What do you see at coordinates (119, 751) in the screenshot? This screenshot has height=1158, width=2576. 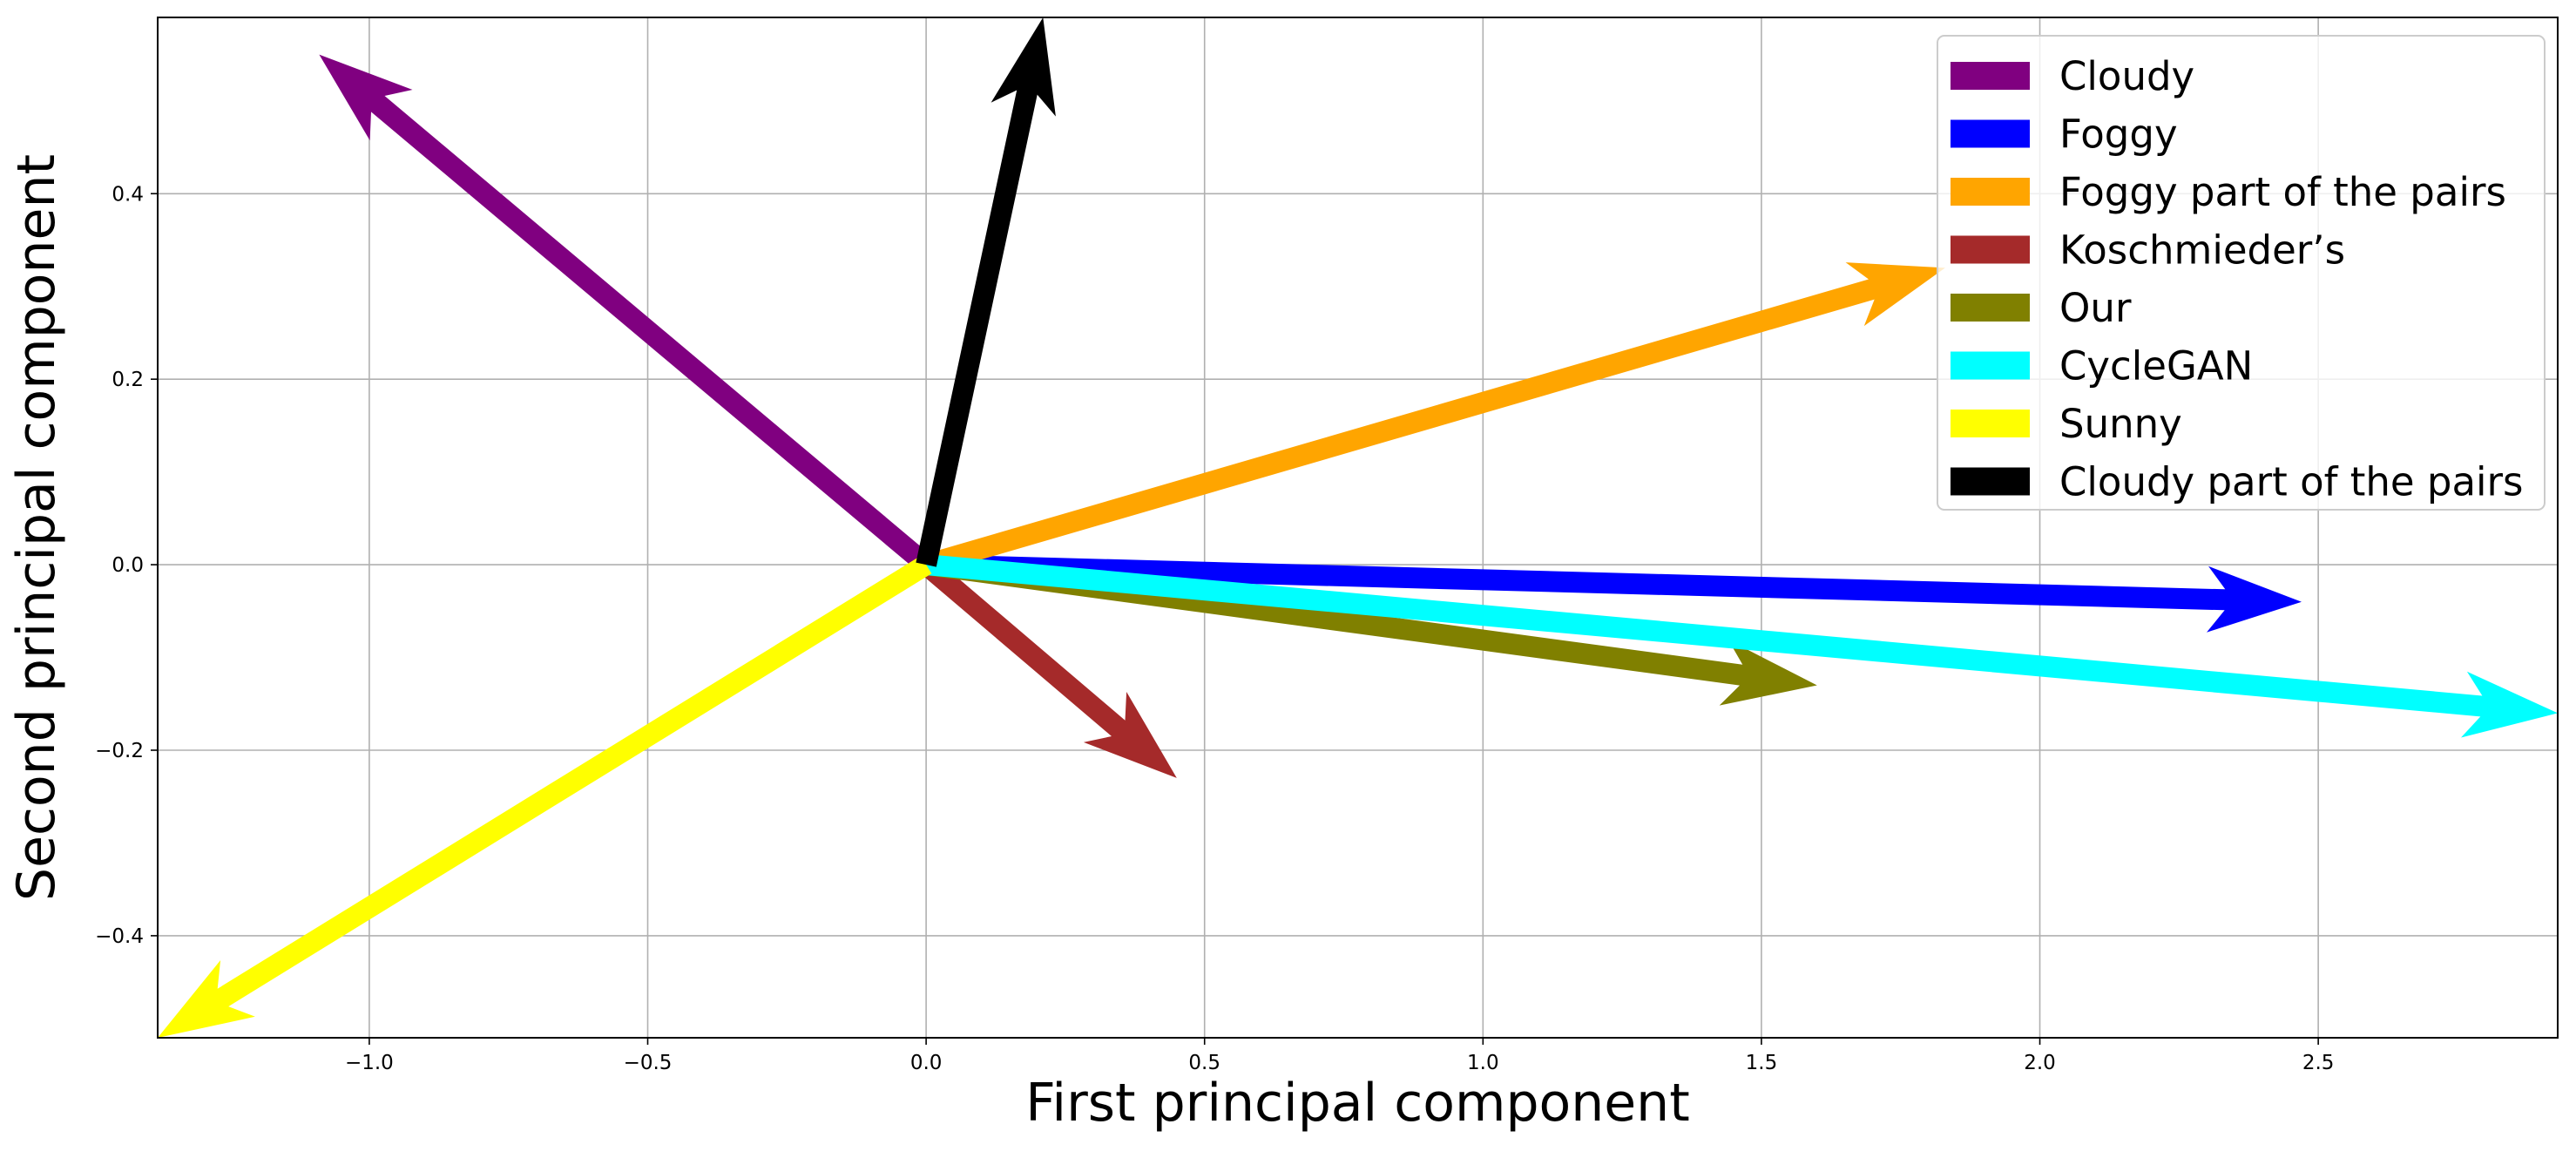 I see `y-tick-label: −0.2` at bounding box center [119, 751].